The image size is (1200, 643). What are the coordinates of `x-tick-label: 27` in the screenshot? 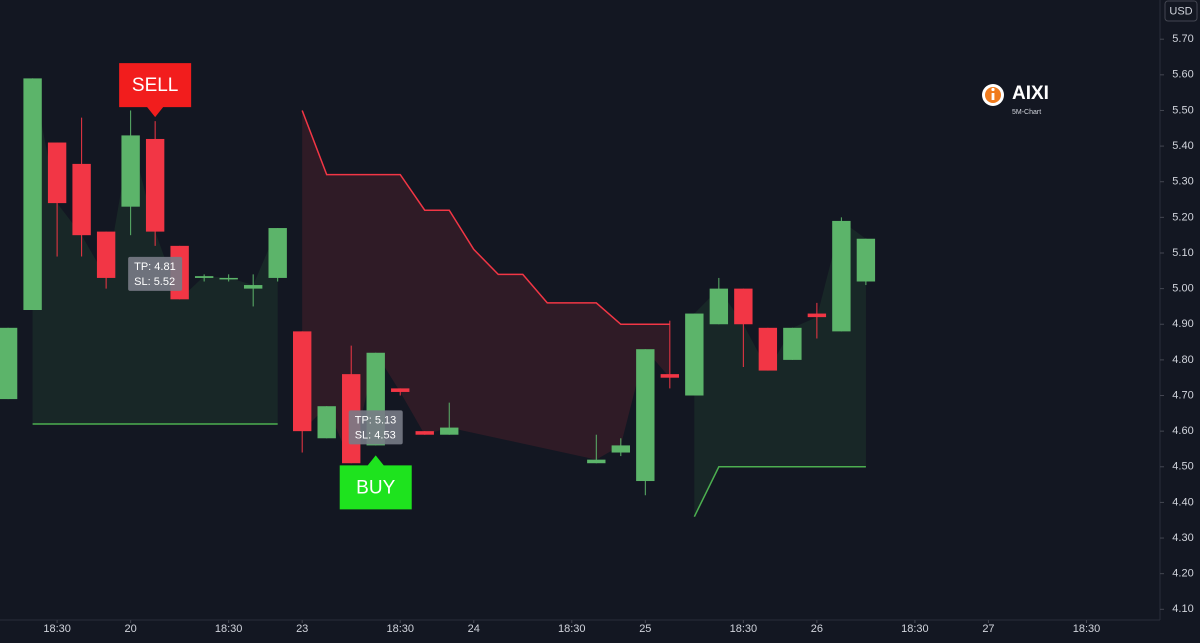 It's located at (988, 629).